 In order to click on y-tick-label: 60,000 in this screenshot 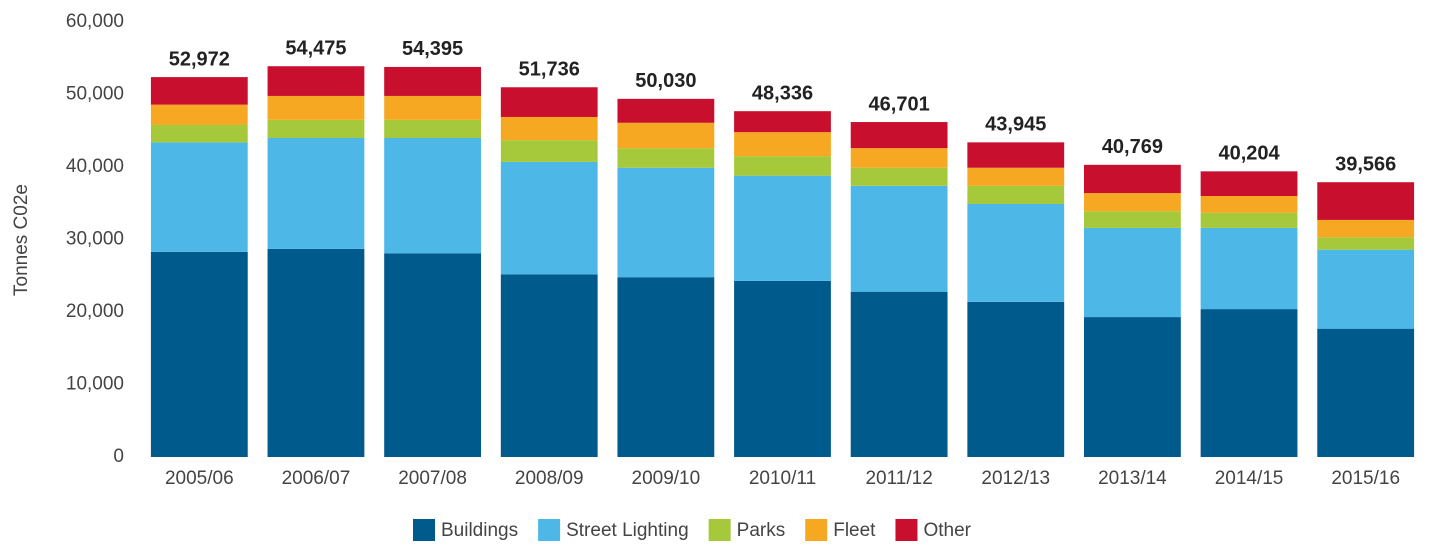, I will do `click(95, 21)`.